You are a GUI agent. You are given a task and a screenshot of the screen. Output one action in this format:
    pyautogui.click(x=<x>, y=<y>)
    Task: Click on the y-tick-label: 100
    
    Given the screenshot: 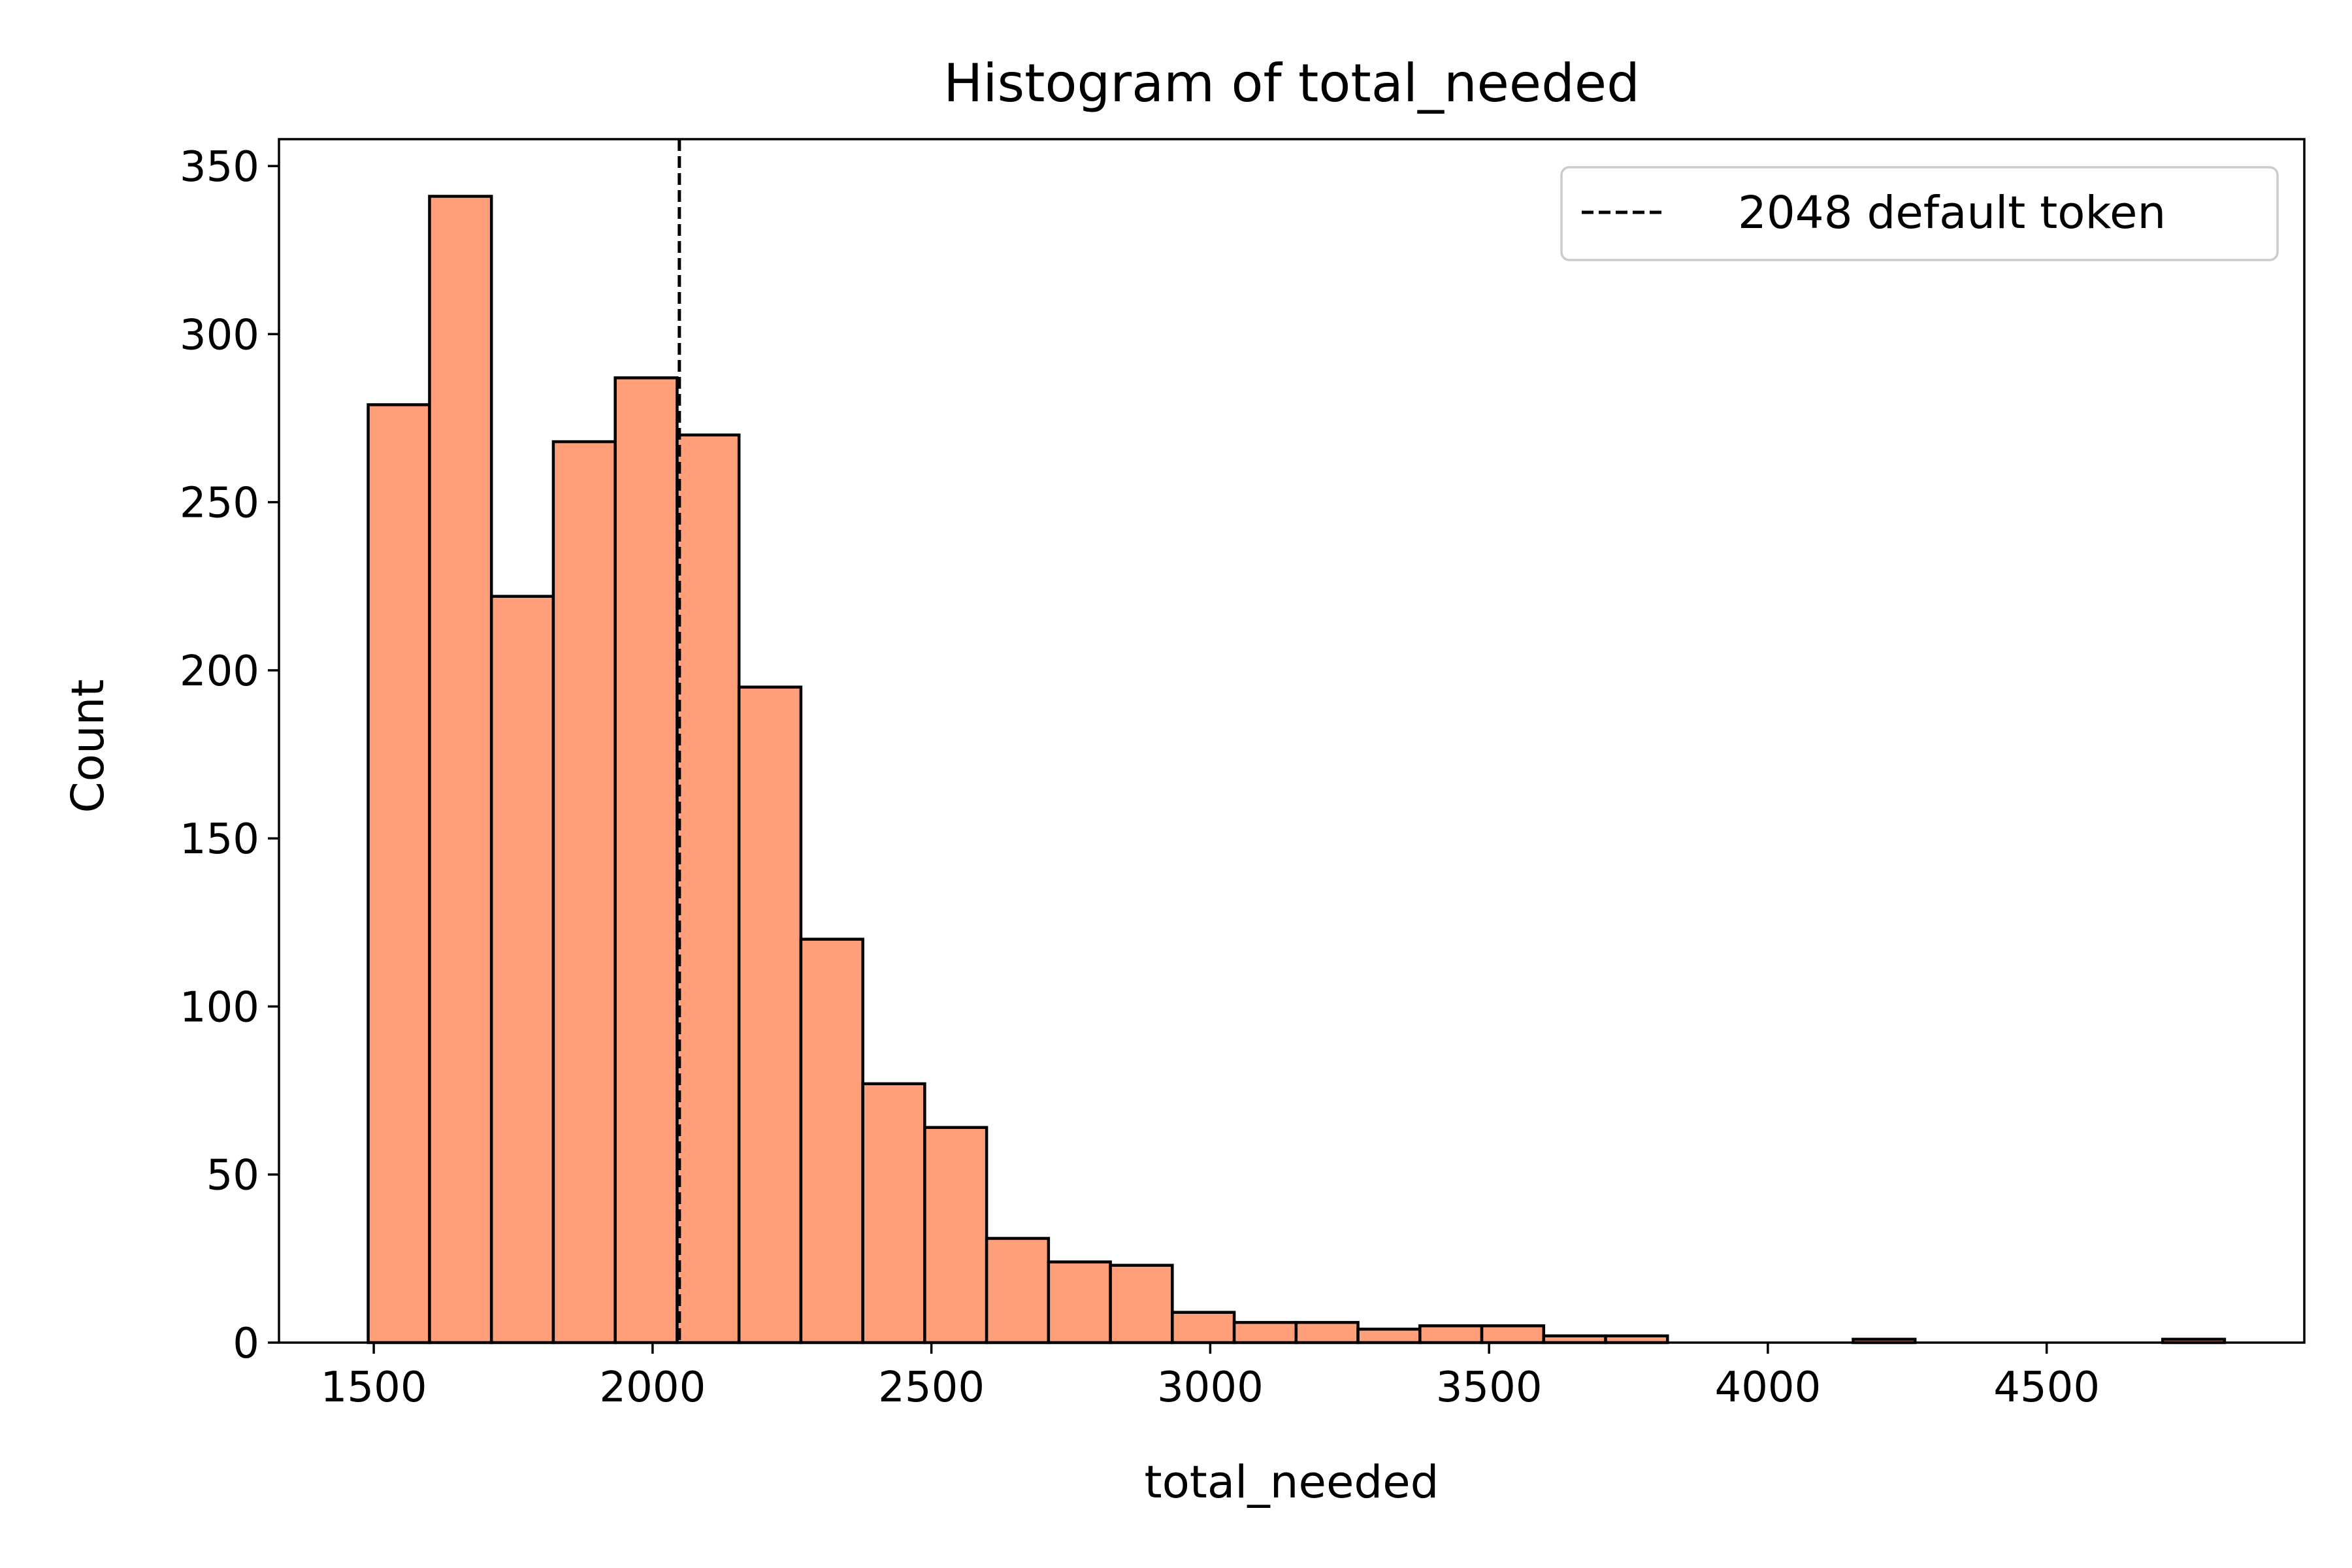 What is the action you would take?
    pyautogui.click(x=219, y=1007)
    